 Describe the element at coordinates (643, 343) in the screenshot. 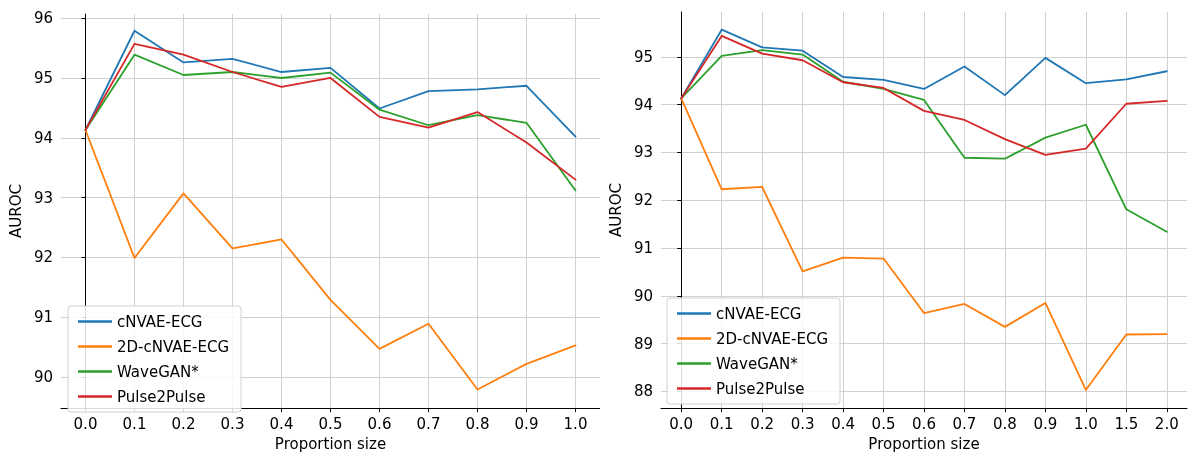

I see `y-tick-label: 89` at that location.